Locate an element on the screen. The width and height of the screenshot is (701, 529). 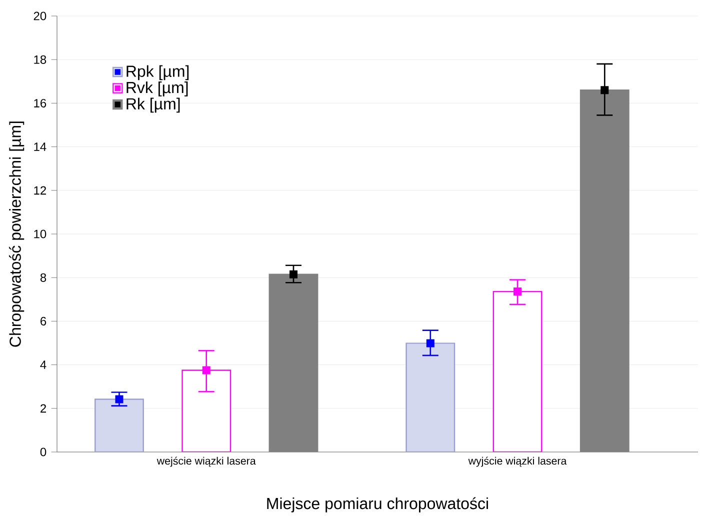
y-tick-label: 14 is located at coordinates (40, 146).